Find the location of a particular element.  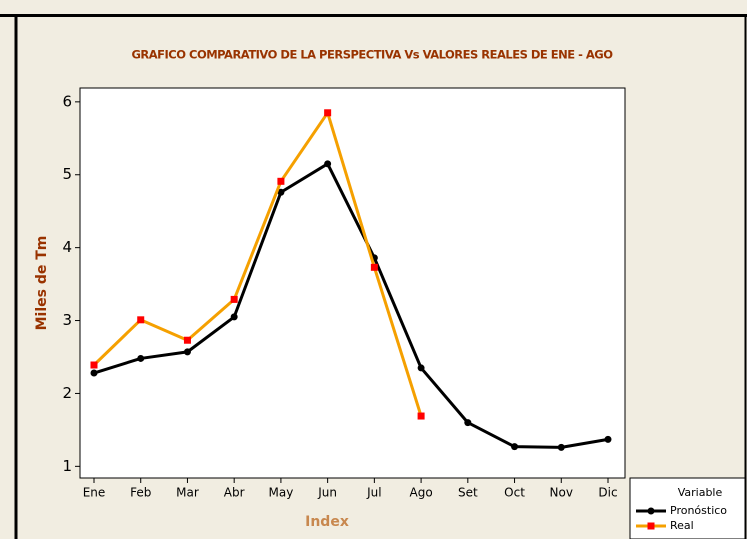

x-tick-label: Nov is located at coordinates (561, 493).